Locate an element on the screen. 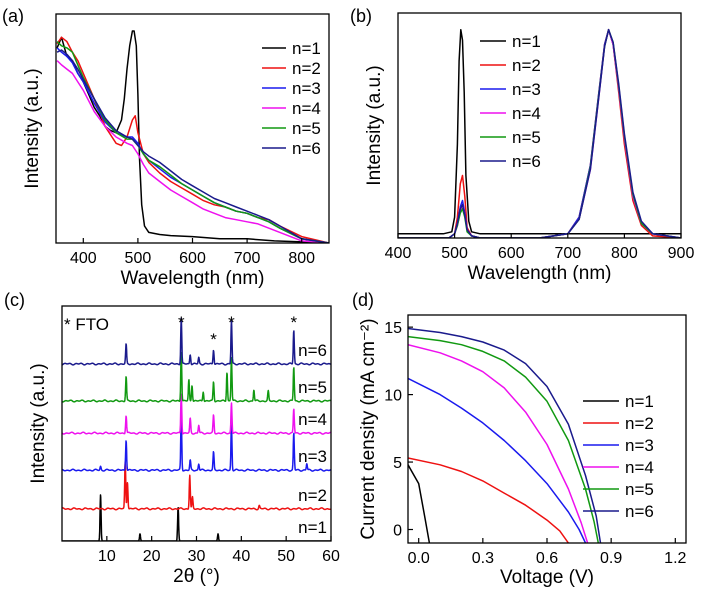 This screenshot has width=701, height=601. x-tick-label: 0.0 is located at coordinates (419, 558).